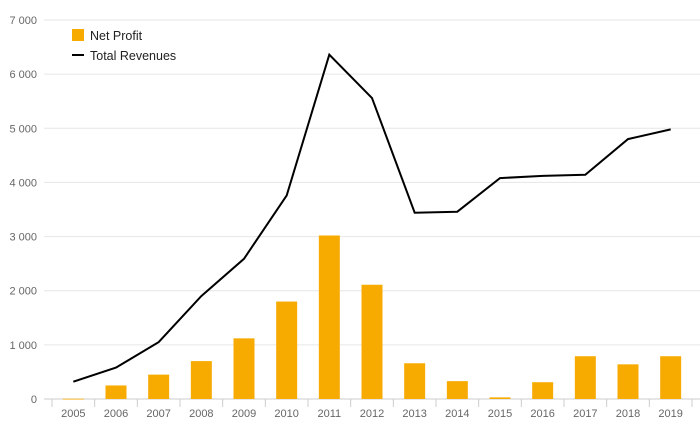 The height and width of the screenshot is (433, 700). I want to click on x-tick-label: 2005, so click(73, 414).